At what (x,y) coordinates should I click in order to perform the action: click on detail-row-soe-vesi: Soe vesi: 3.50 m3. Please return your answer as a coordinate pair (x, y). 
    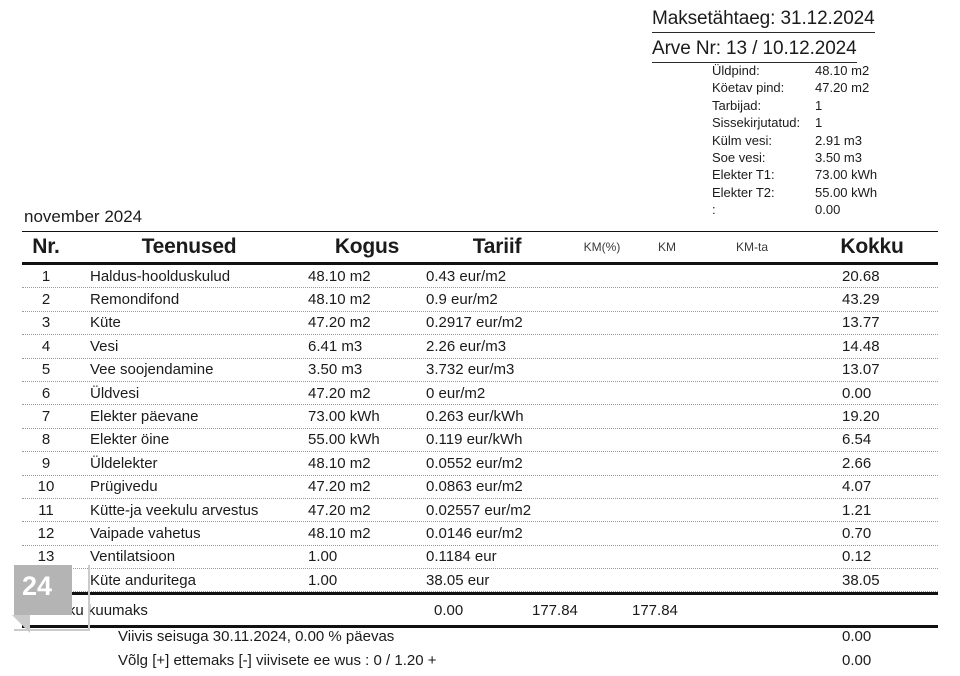
    Looking at the image, I should click on (836, 157).